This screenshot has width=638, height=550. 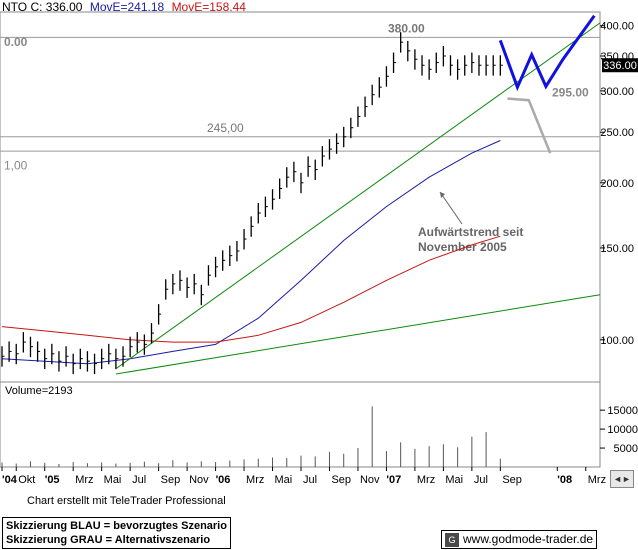 I want to click on series-line-skizzierung-blau, so click(x=547, y=53).